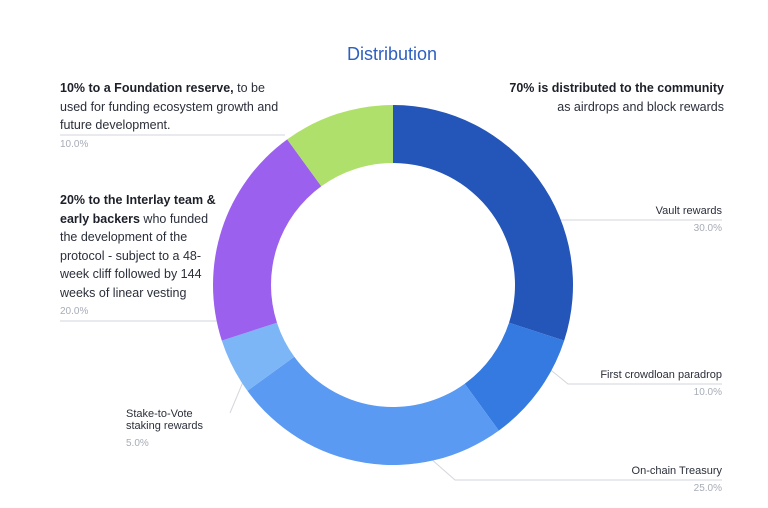 Image resolution: width=768 pixels, height=508 pixels. I want to click on slice-label: staking rewards, so click(165, 426).